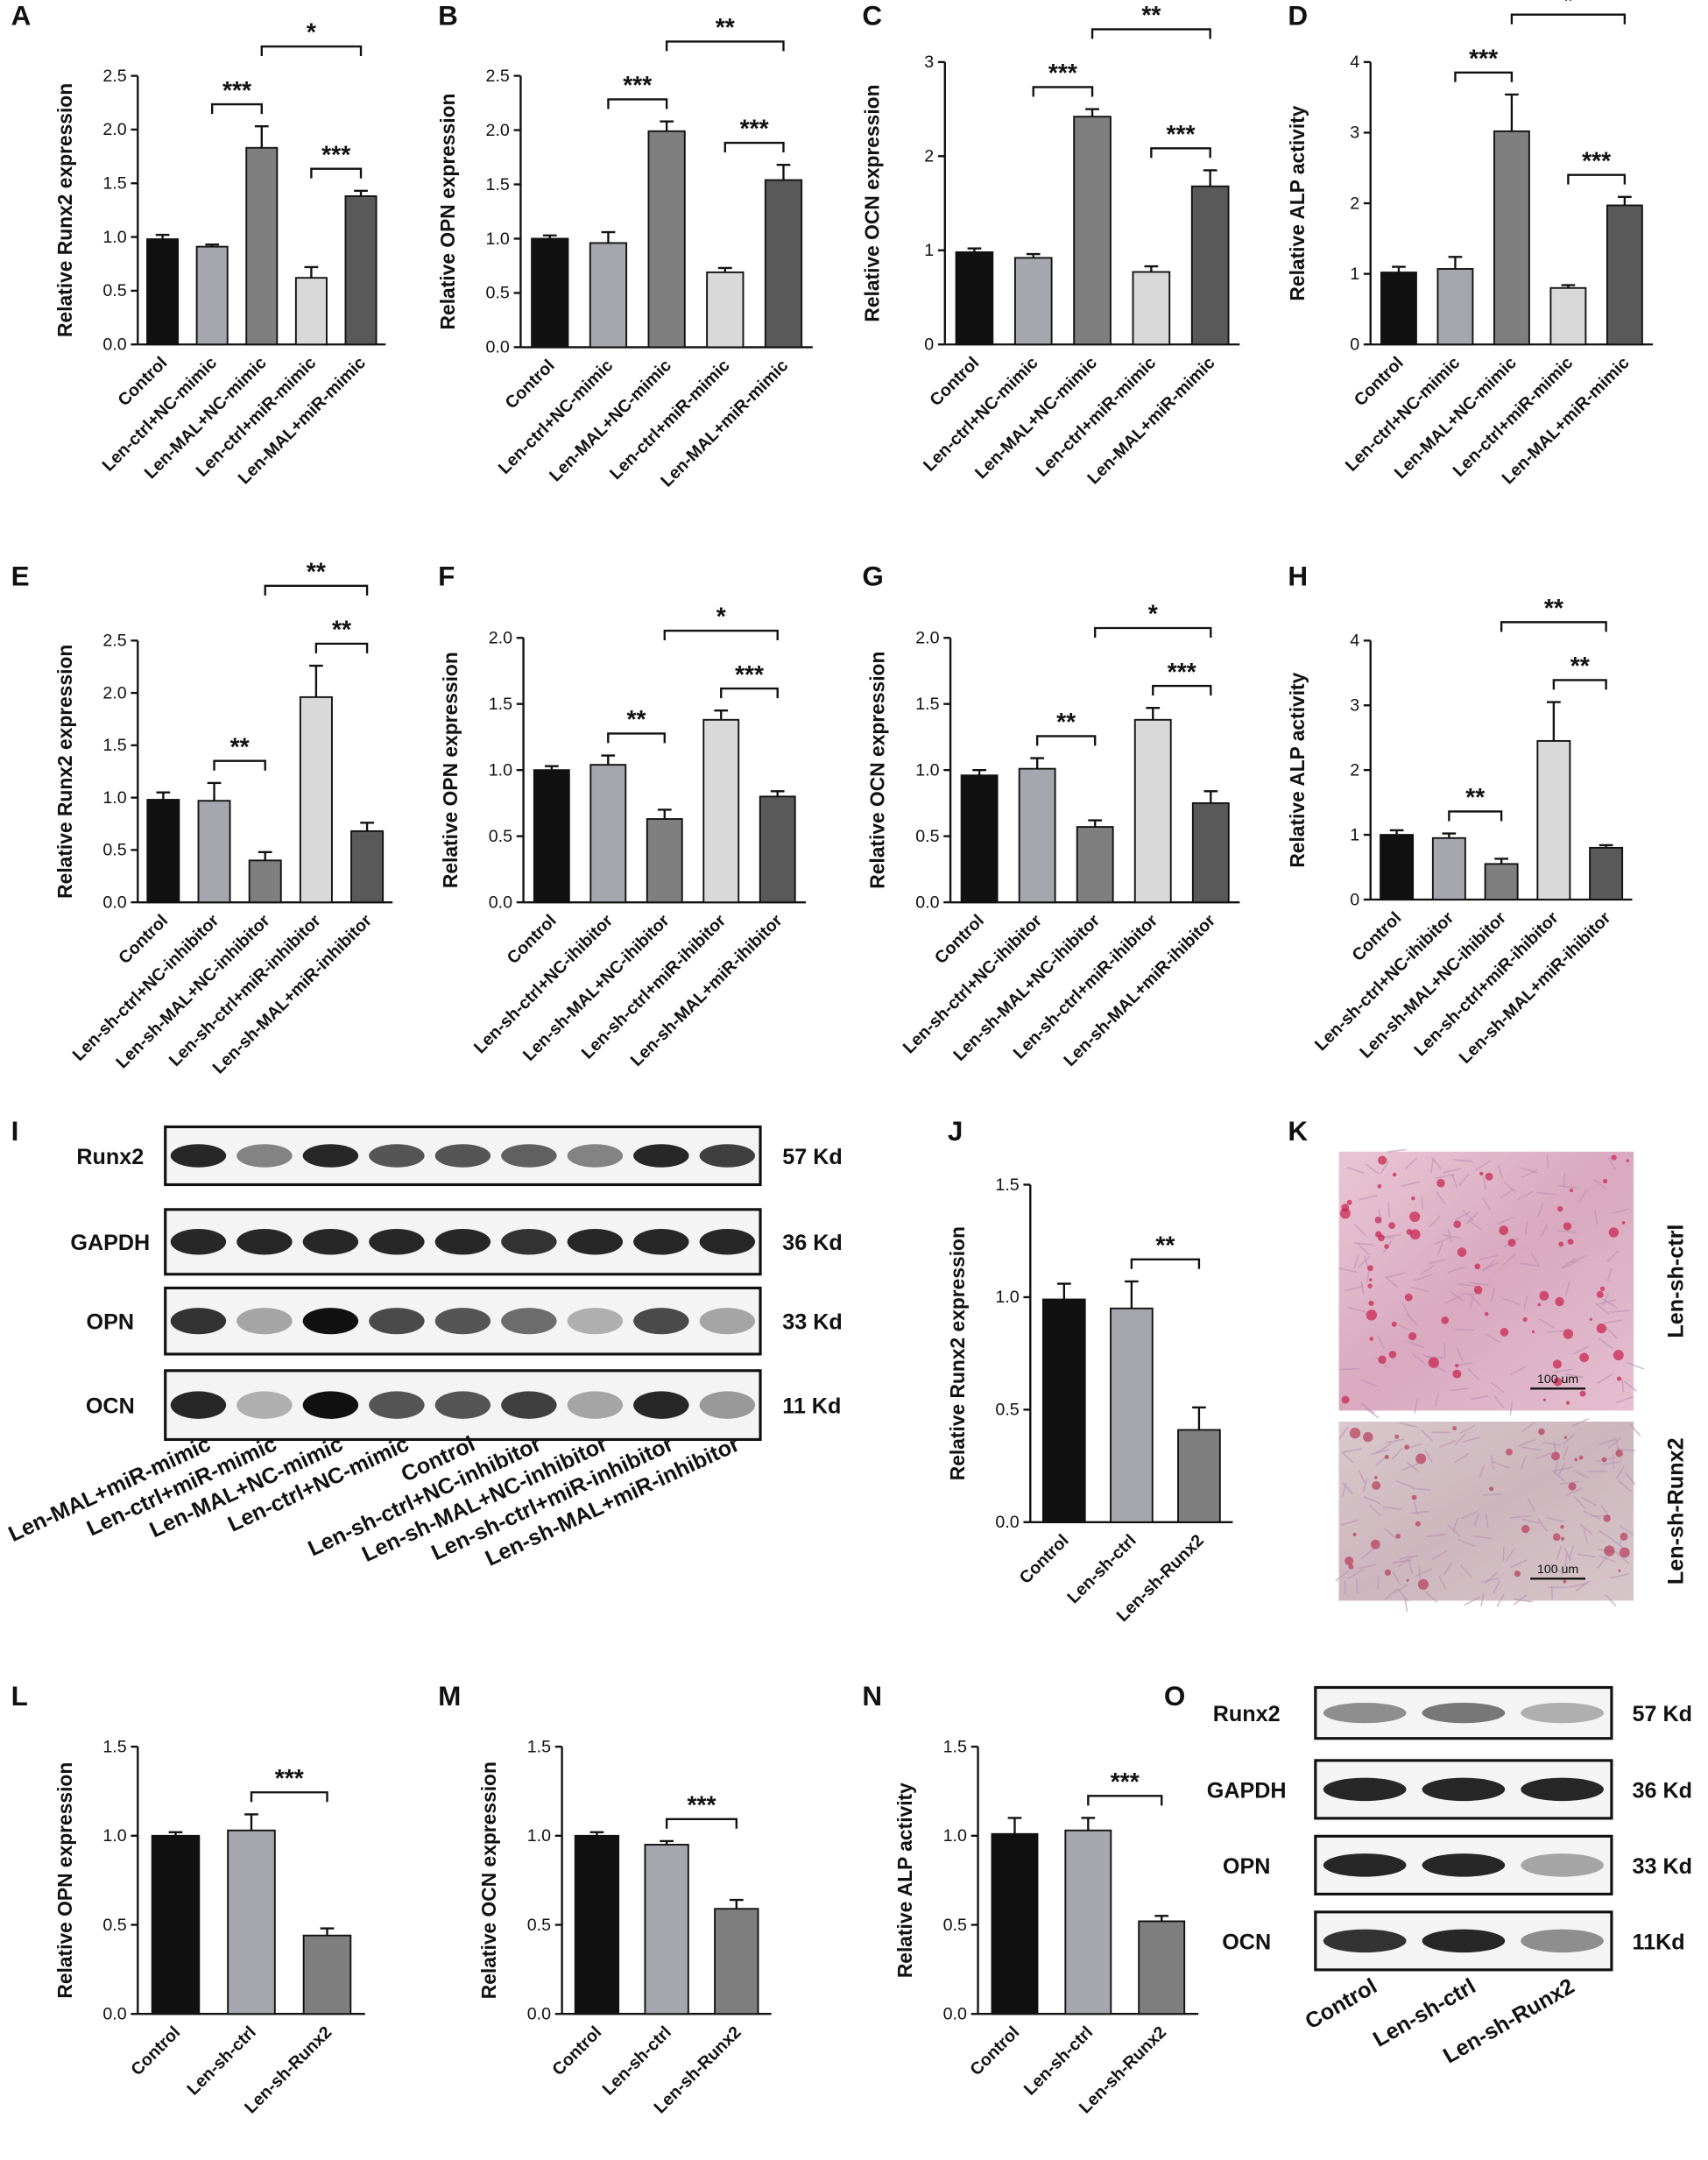 This screenshot has height=2160, width=1708. I want to click on y-tick-label: 2.5, so click(498, 76).